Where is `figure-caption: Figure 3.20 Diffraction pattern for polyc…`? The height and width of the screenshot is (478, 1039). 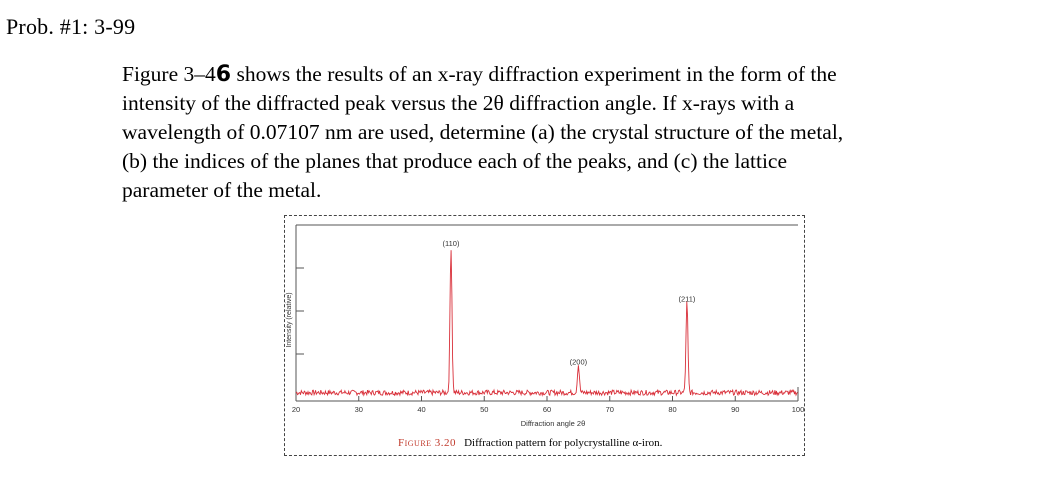 figure-caption: Figure 3.20 Diffraction pattern for polyc… is located at coordinates (530, 443).